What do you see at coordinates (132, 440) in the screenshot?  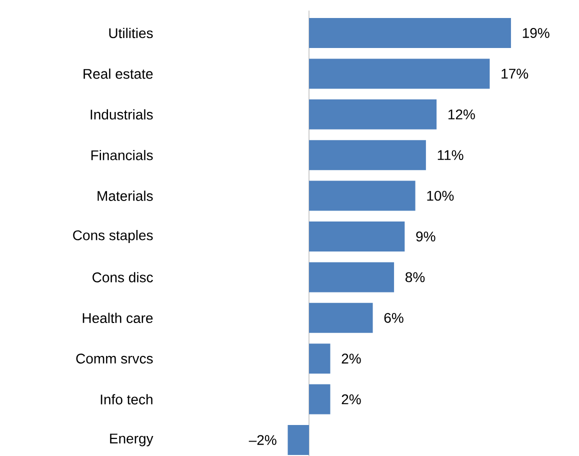 I see `y-tick-label: Energy` at bounding box center [132, 440].